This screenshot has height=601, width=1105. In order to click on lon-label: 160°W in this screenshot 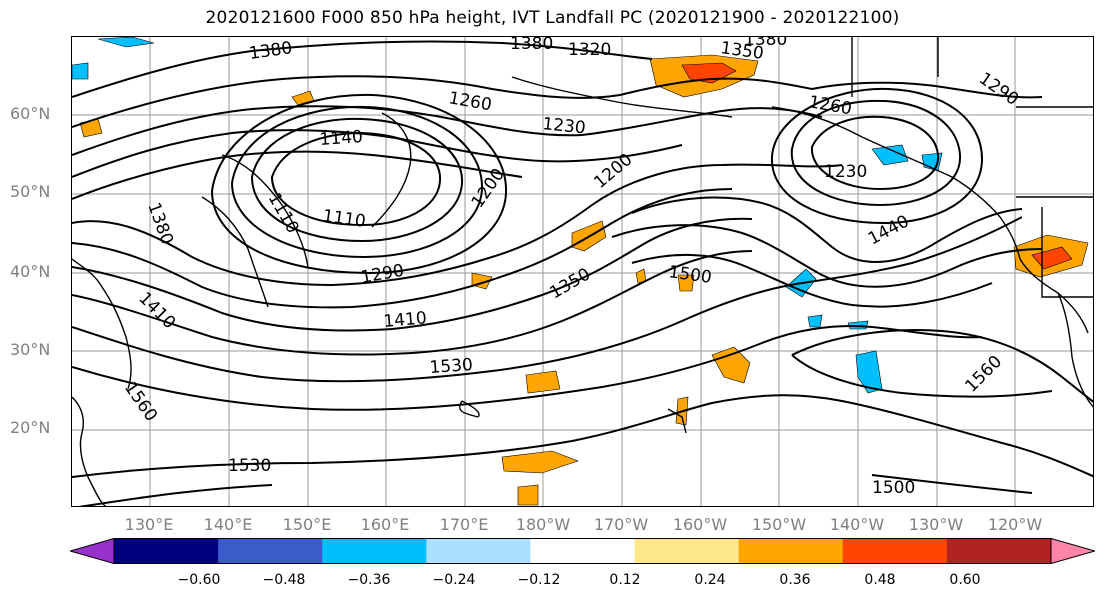, I will do `click(700, 524)`.